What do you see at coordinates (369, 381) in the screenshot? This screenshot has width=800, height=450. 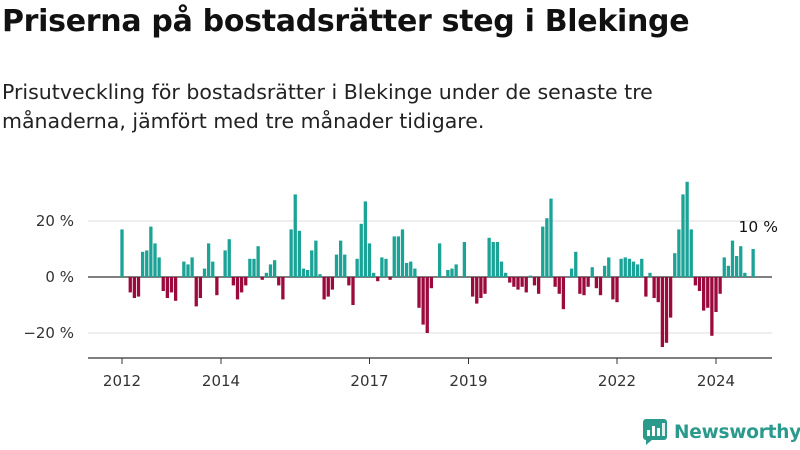 I see `x-tick-label: 2017` at bounding box center [369, 381].